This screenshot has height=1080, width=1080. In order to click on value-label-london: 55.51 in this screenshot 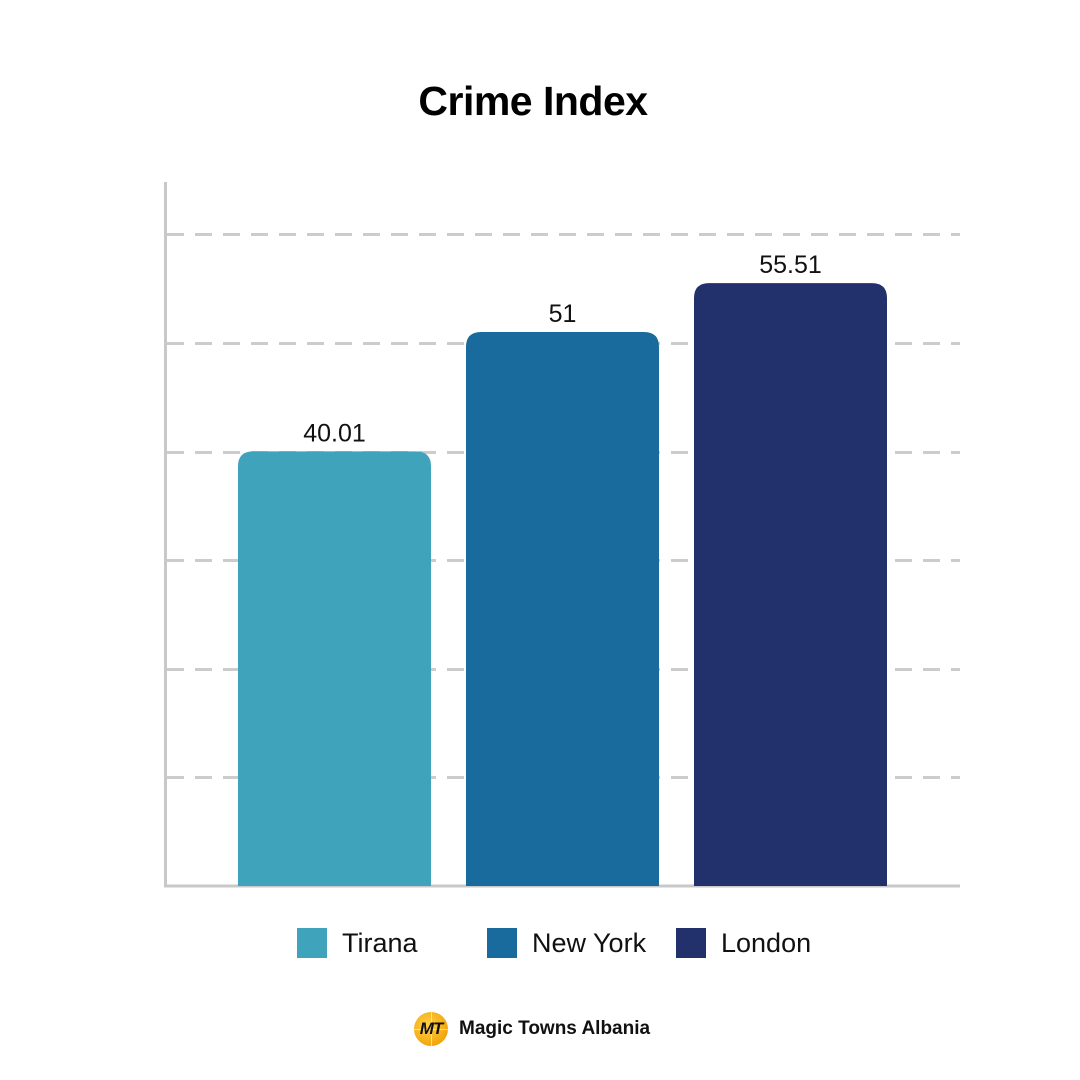, I will do `click(790, 265)`.